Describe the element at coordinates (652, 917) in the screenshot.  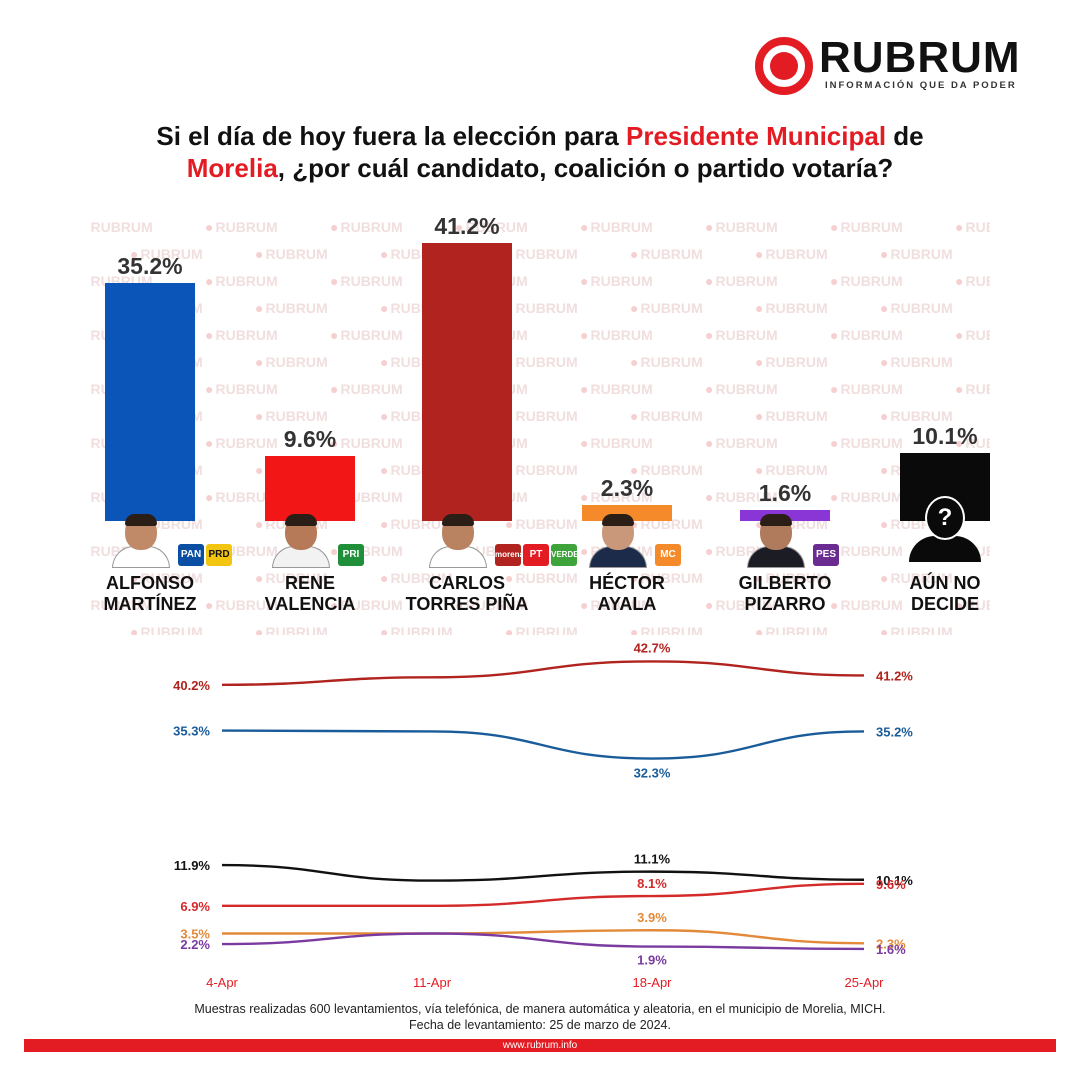
I see `trend-data-label: 3.9%` at that location.